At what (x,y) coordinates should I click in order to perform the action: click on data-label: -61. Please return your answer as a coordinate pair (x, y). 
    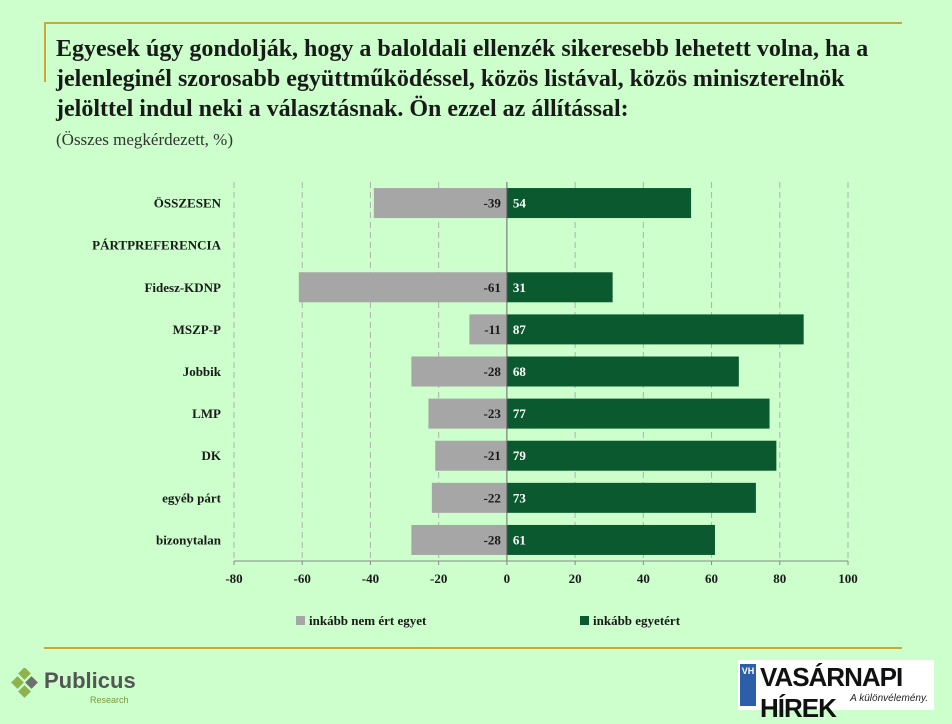
    Looking at the image, I should click on (492, 287).